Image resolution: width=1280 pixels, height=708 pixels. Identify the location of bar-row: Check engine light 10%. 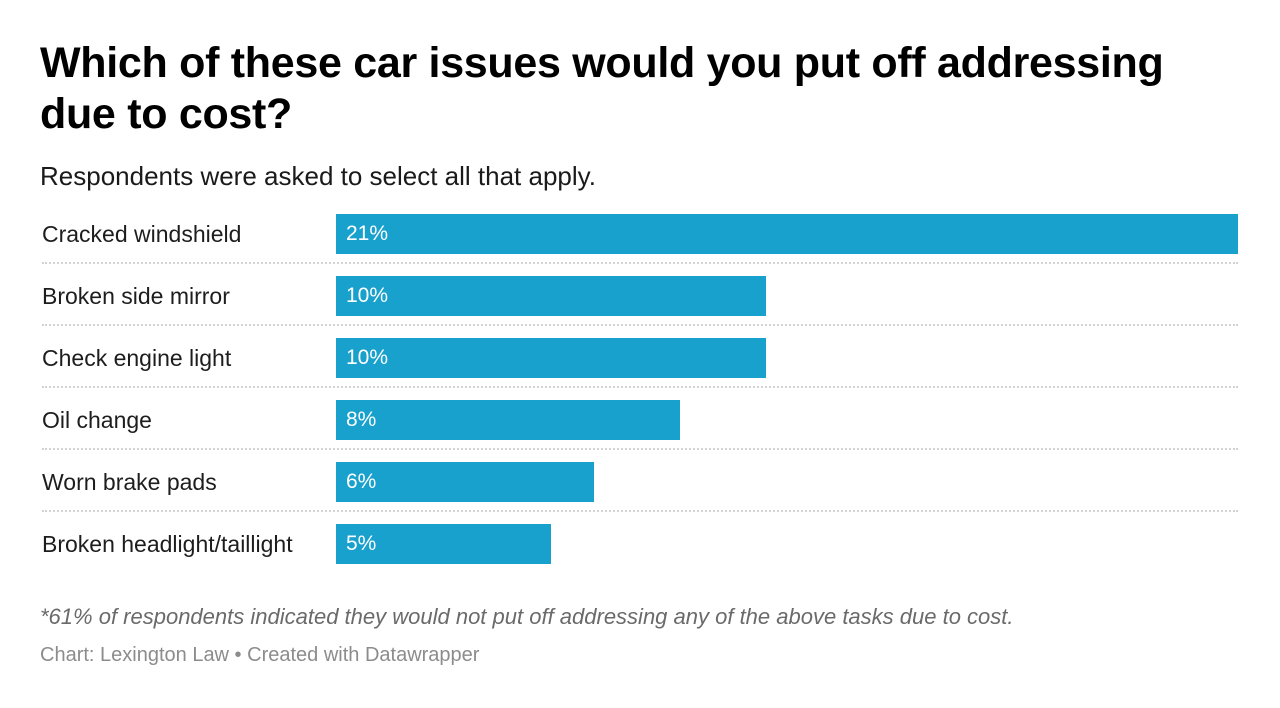
(640, 357).